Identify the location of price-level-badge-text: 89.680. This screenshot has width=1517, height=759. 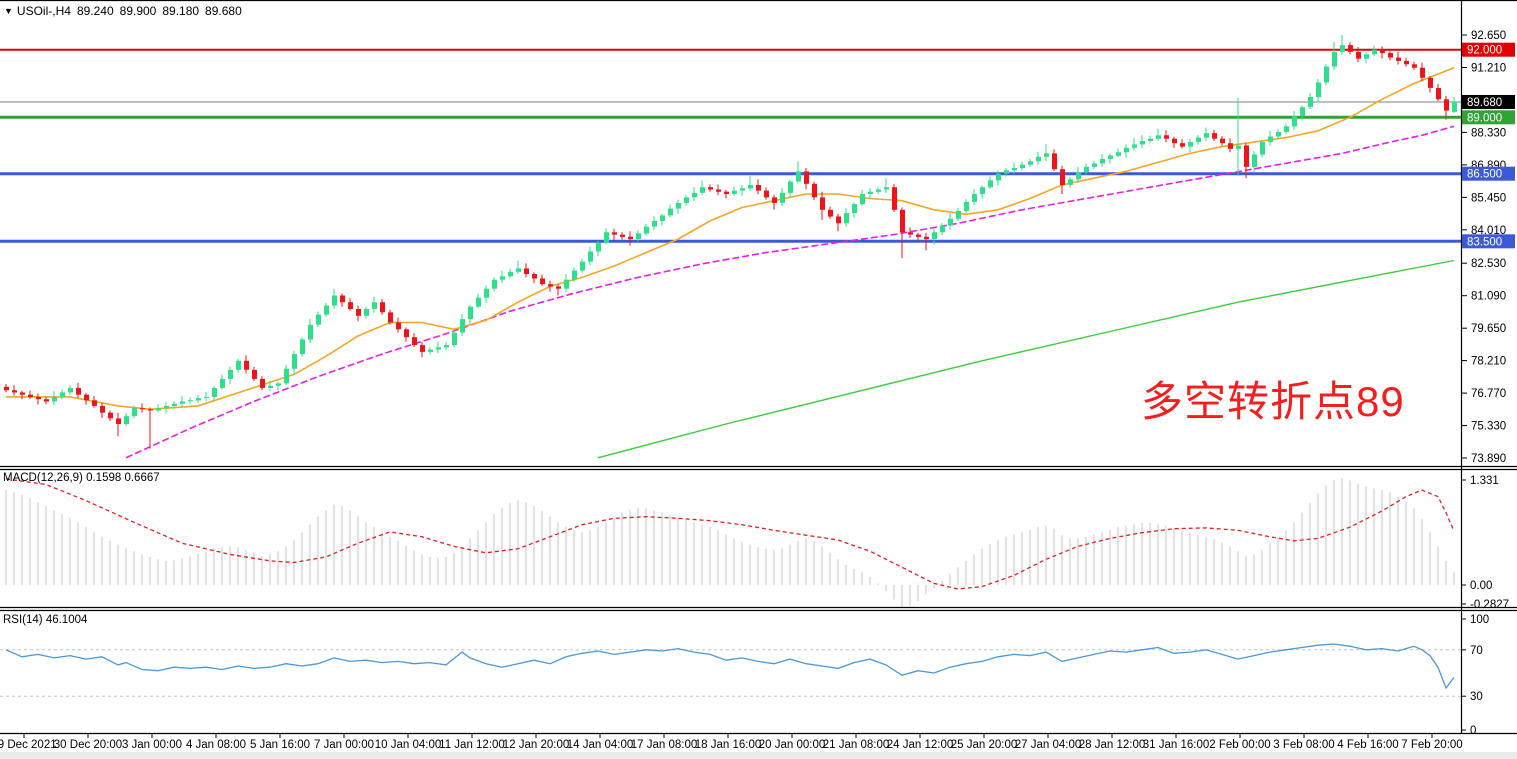
(1484, 103).